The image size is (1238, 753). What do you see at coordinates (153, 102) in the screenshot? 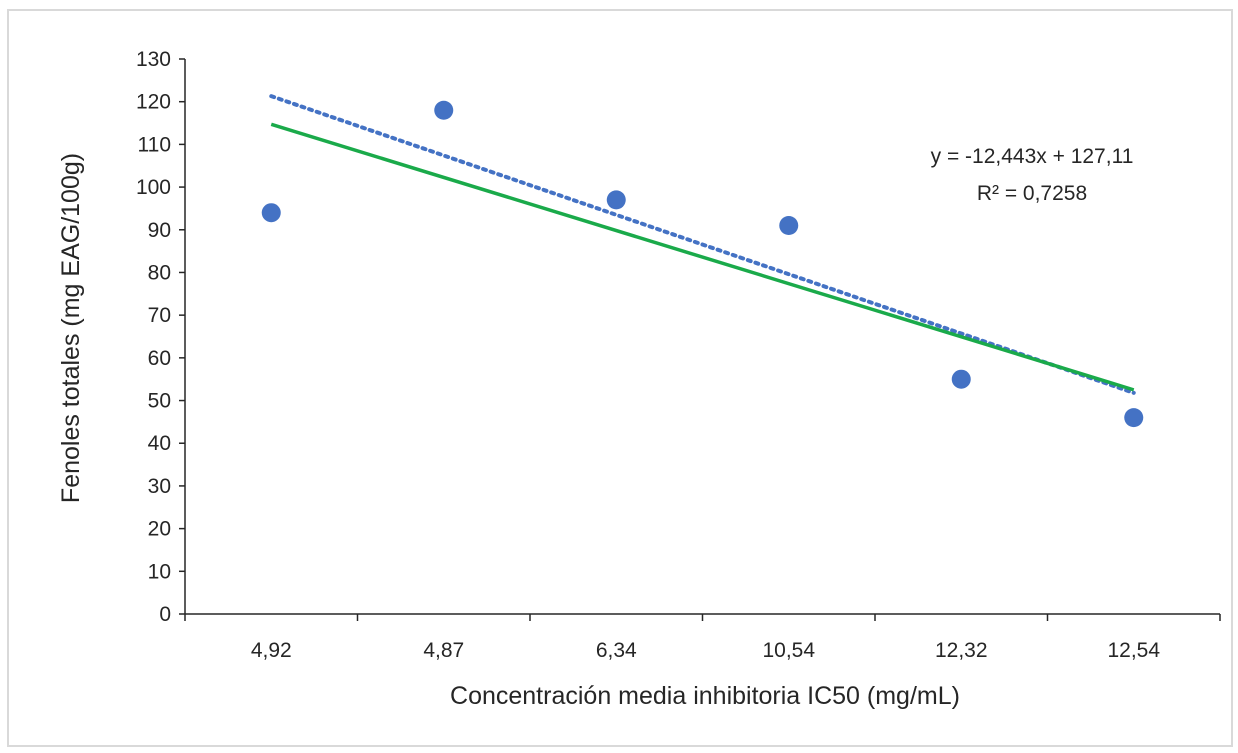
I see `y-tick-label: 120` at bounding box center [153, 102].